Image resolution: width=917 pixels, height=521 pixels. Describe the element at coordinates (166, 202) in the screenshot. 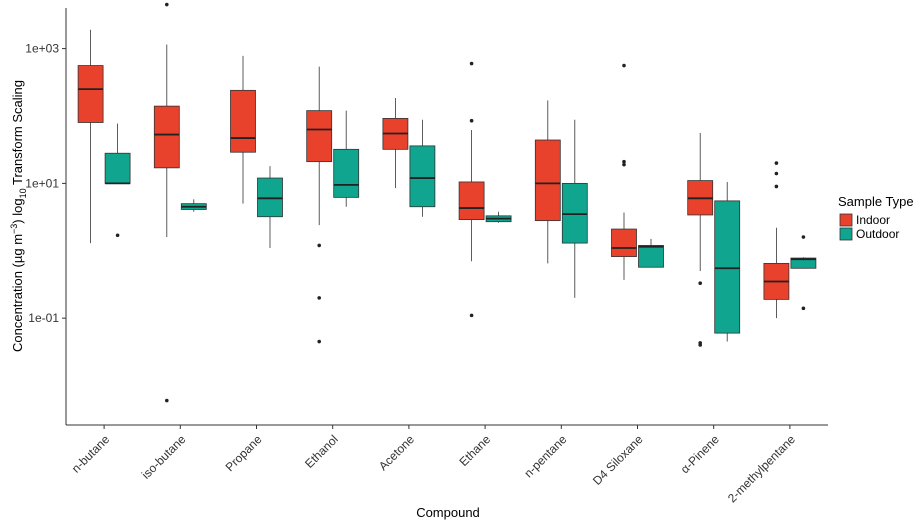

I see `box-indoor-iso-butane` at that location.